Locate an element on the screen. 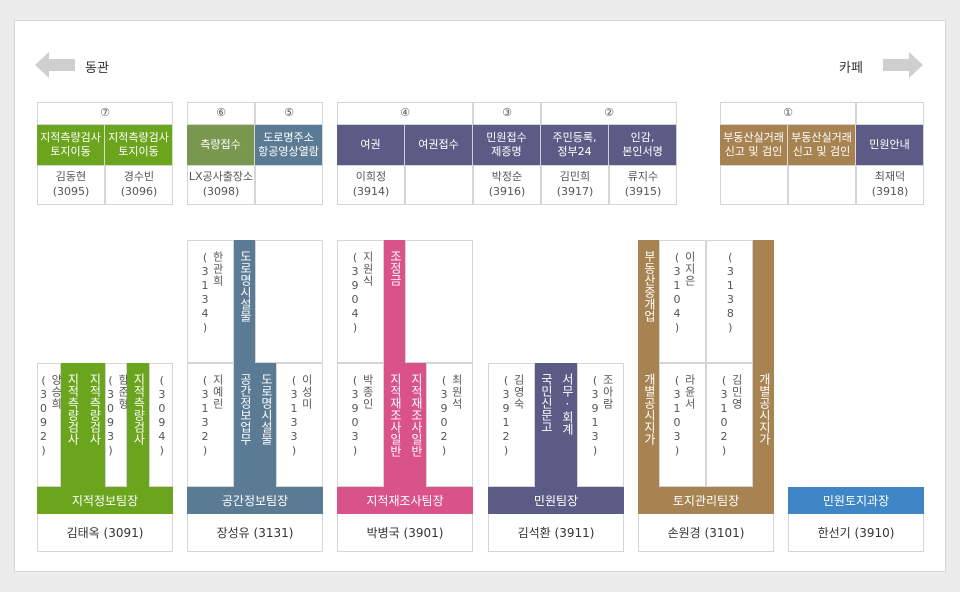  desk: 김민영 (3102) is located at coordinates (729, 425).